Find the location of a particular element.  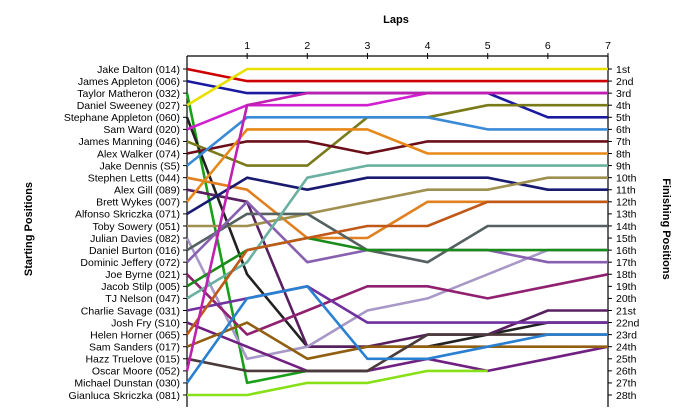

finishing-position-label: 9th is located at coordinates (623, 166).